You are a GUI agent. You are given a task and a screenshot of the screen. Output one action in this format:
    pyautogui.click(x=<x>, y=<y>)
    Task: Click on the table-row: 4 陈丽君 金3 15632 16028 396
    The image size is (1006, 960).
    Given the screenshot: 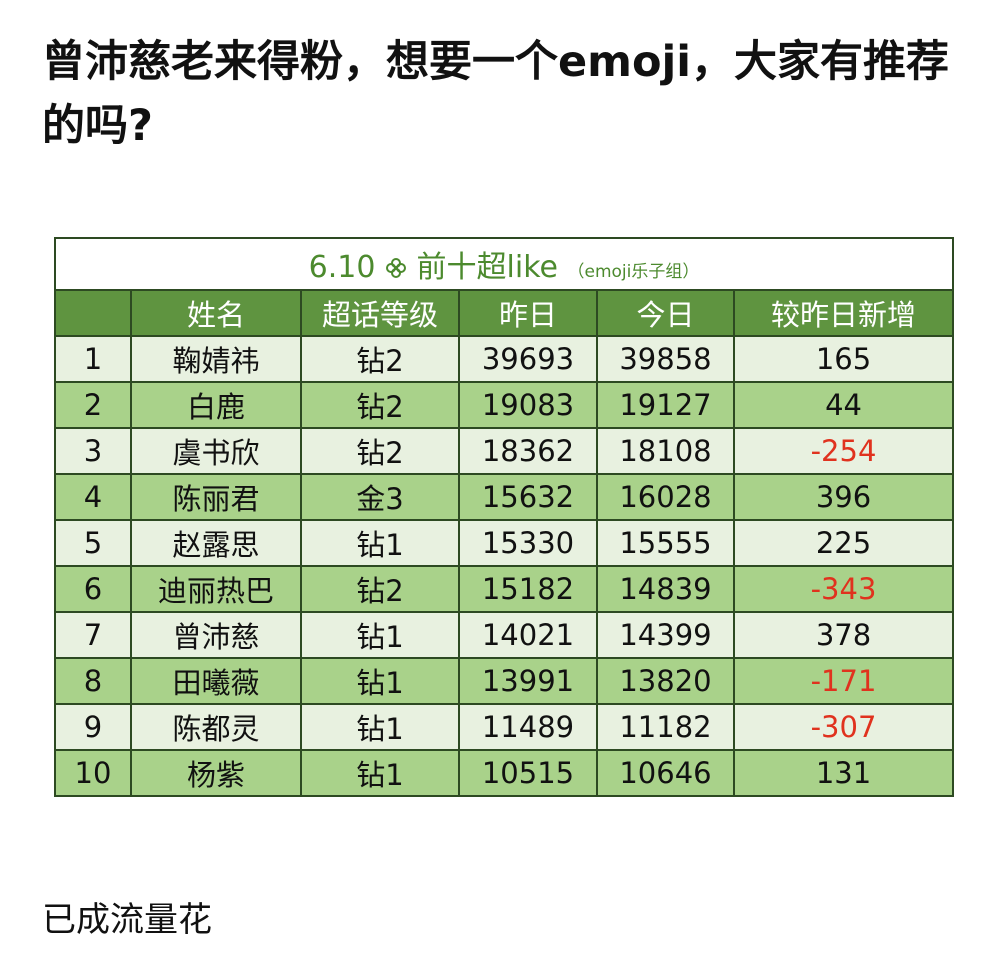 What is the action you would take?
    pyautogui.click(x=504, y=497)
    